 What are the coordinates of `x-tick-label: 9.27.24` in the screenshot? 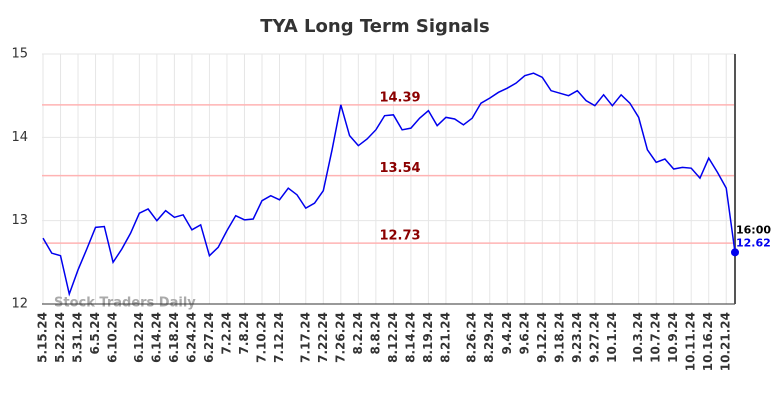 It's located at (594, 337).